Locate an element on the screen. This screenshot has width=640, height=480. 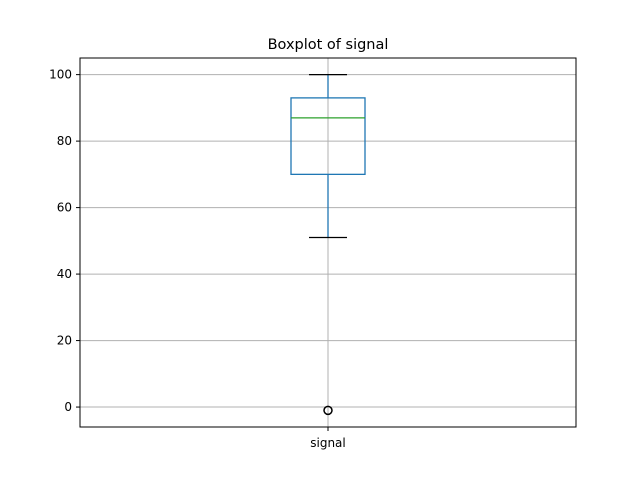
outlier-point is located at coordinates (328, 410).